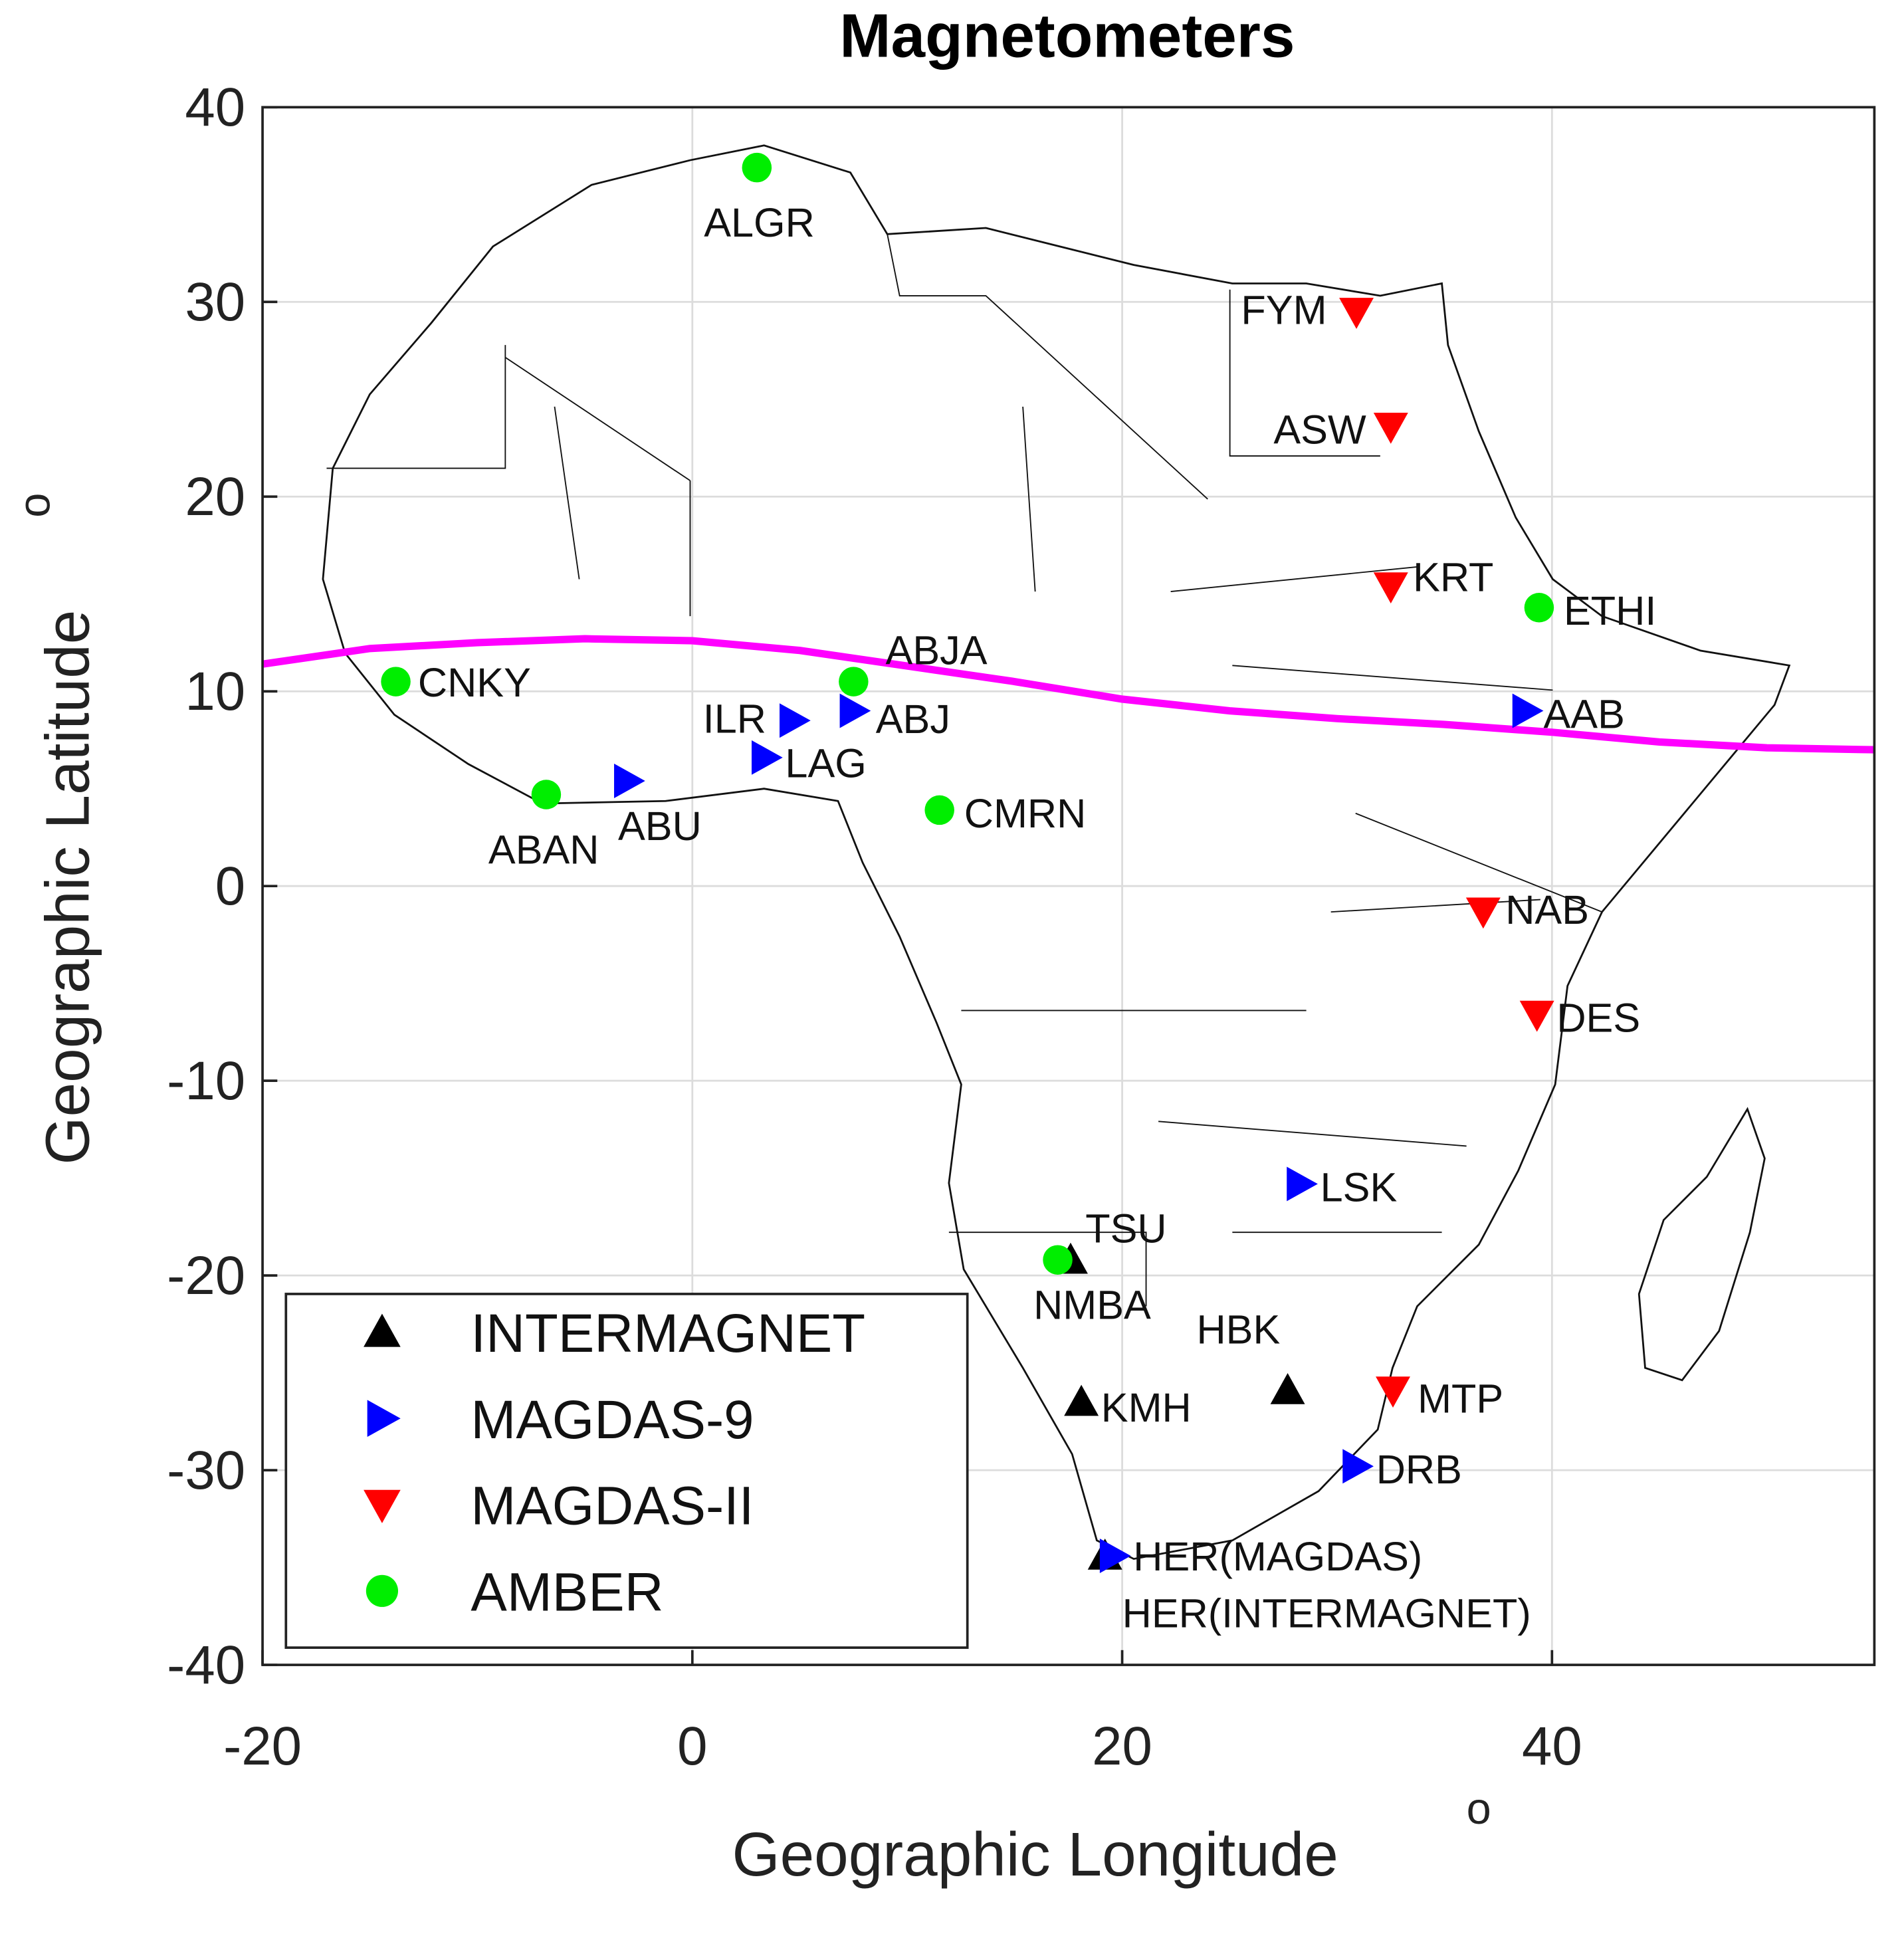  Describe the element at coordinates (1479, 1809) in the screenshot. I see `x-axis-label-superscript: o` at that location.